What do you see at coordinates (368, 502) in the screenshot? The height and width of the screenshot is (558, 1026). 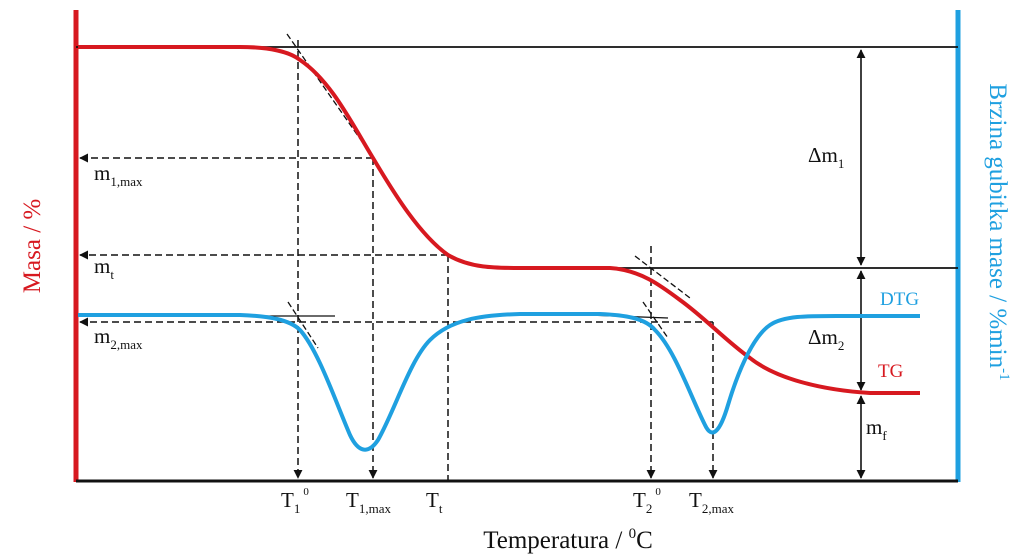 I see `t1max-label: T1,max` at bounding box center [368, 502].